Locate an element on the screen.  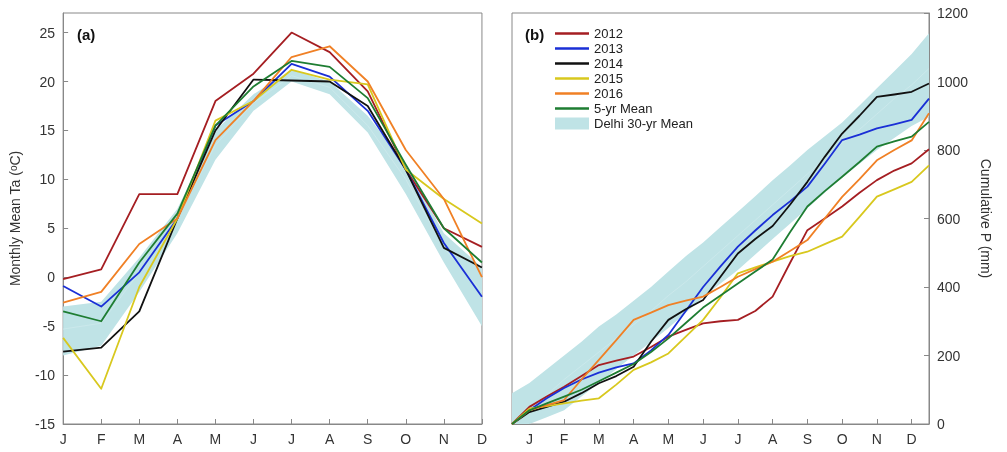
y2-tick-label: 1000 is located at coordinates (953, 81).